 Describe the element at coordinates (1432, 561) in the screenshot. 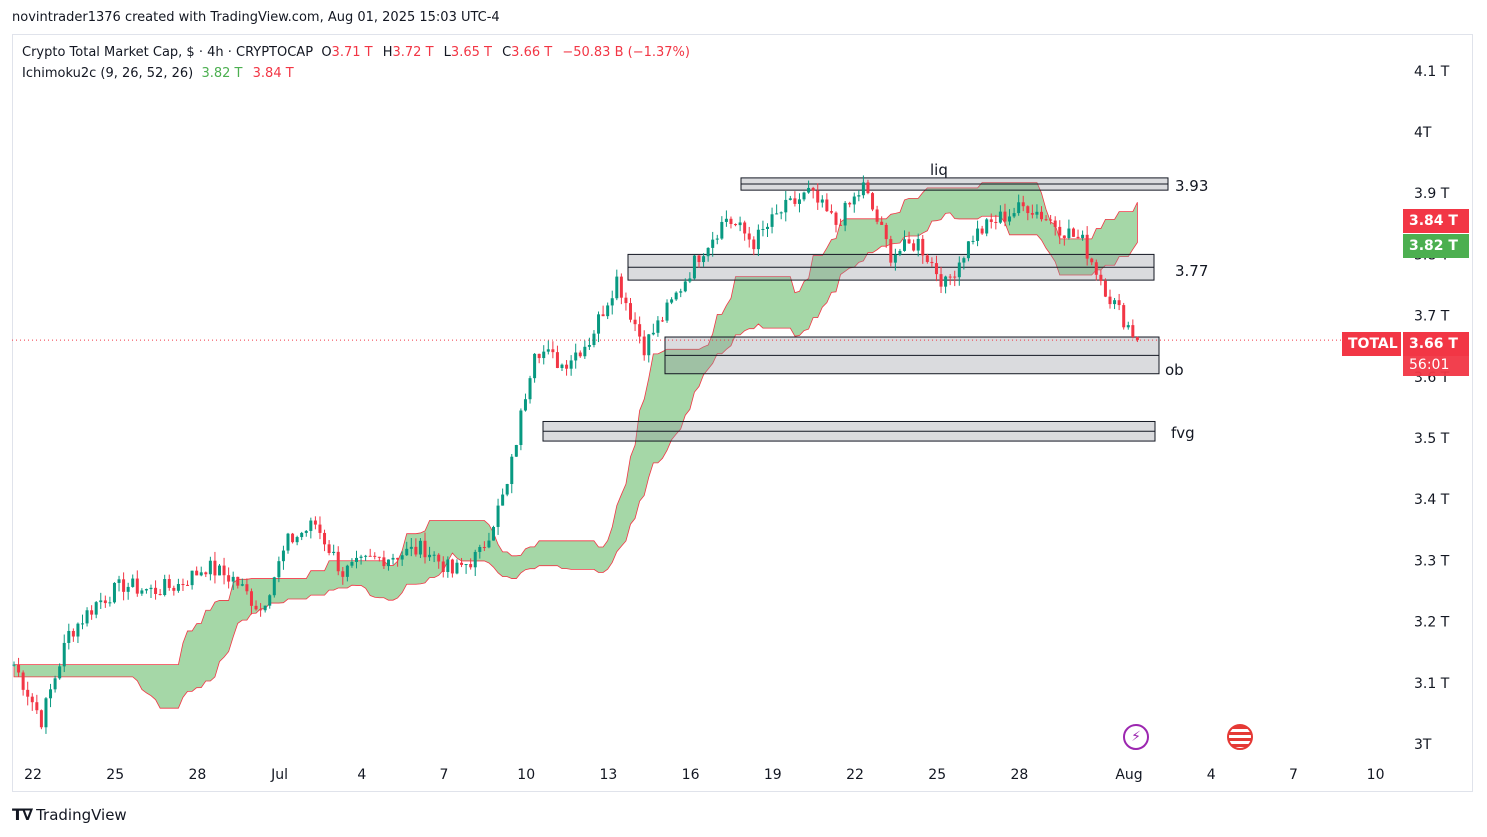

I see `y-tick-label: 3.3 T` at that location.